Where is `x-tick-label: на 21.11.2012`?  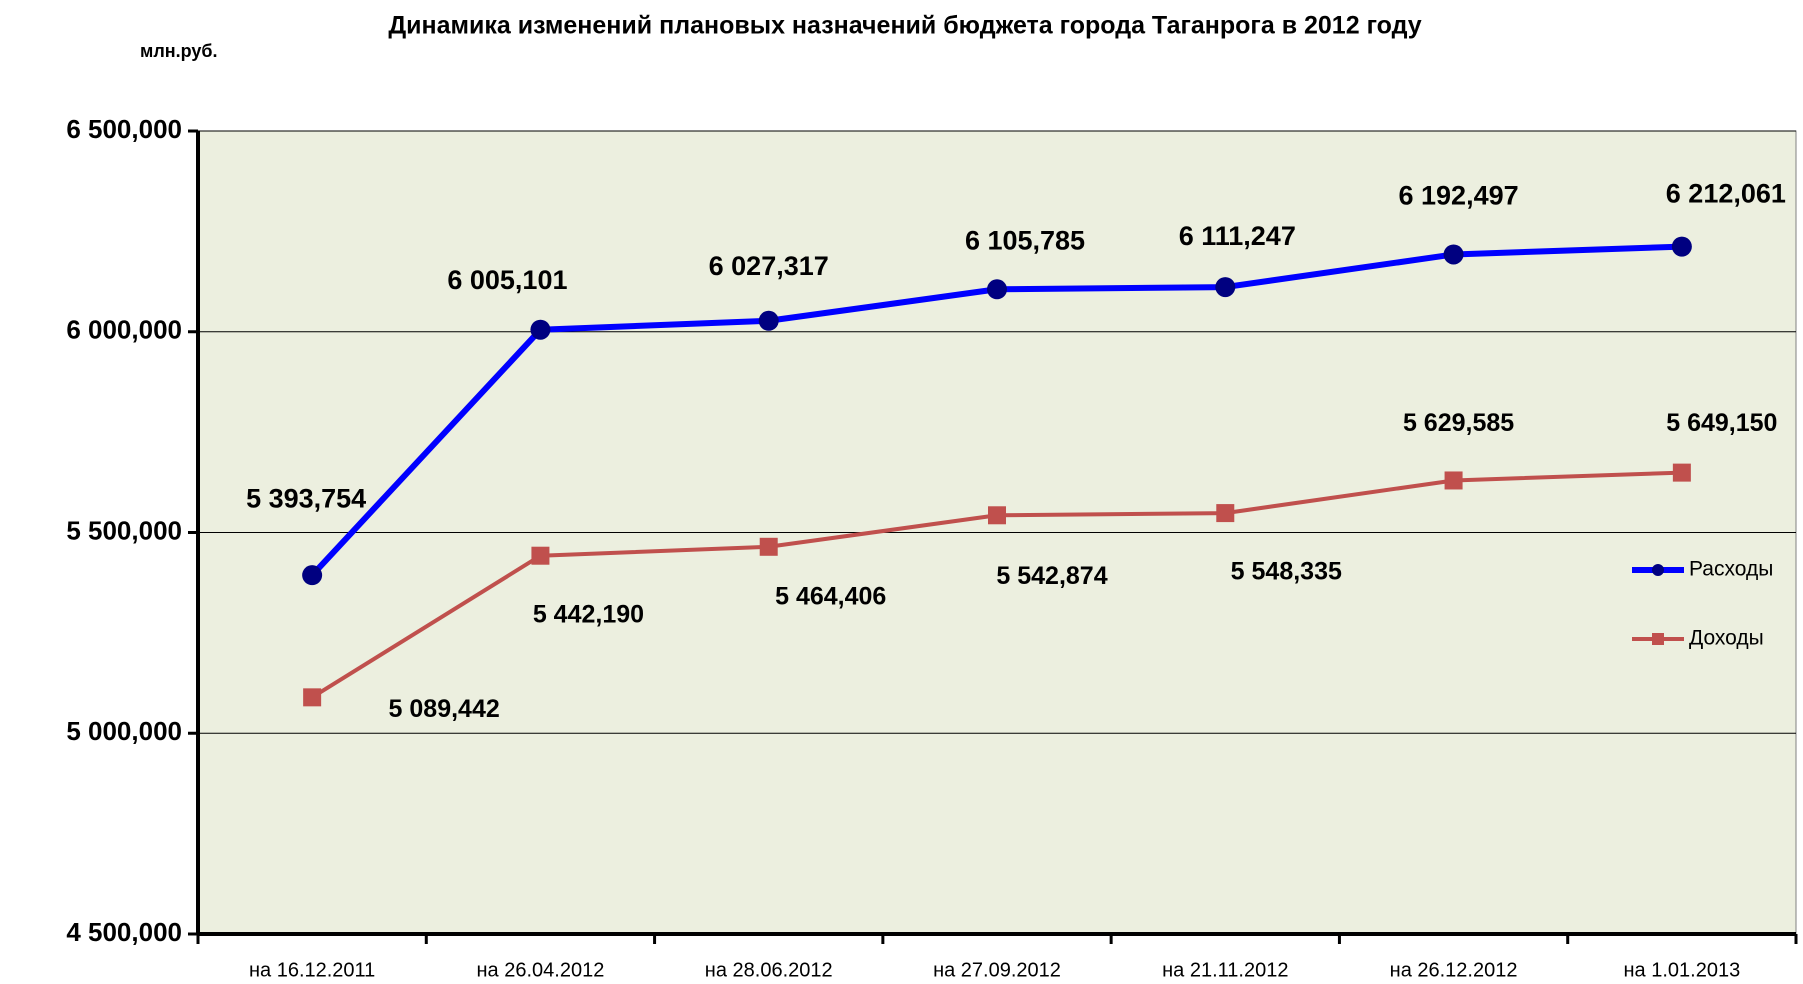 x-tick-label: на 21.11.2012 is located at coordinates (1225, 970).